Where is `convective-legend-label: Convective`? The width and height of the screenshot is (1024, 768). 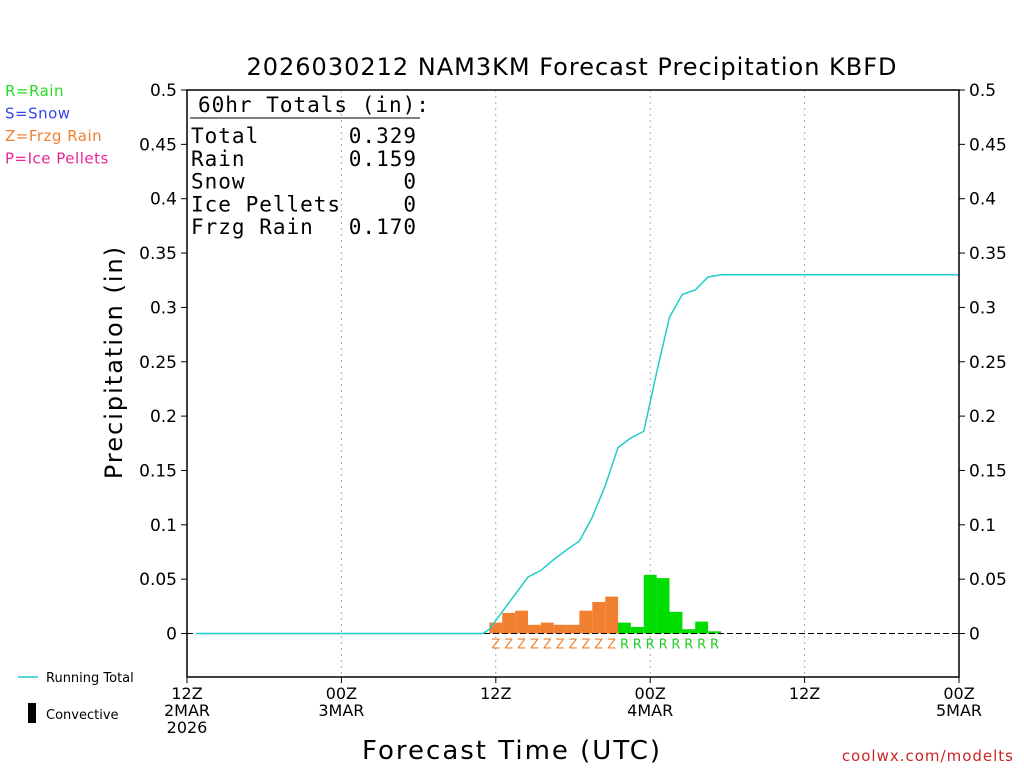 convective-legend-label: Convective is located at coordinates (82, 715).